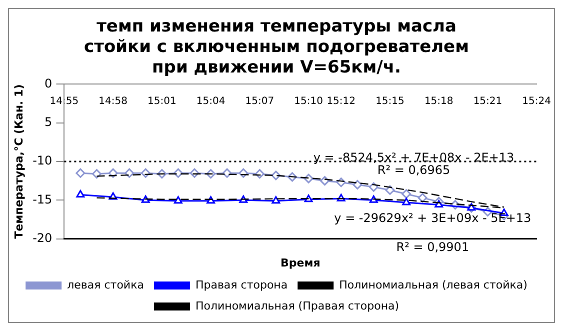  Describe the element at coordinates (64, 101) in the screenshot. I see `x-tick-label: 14:55` at that location.